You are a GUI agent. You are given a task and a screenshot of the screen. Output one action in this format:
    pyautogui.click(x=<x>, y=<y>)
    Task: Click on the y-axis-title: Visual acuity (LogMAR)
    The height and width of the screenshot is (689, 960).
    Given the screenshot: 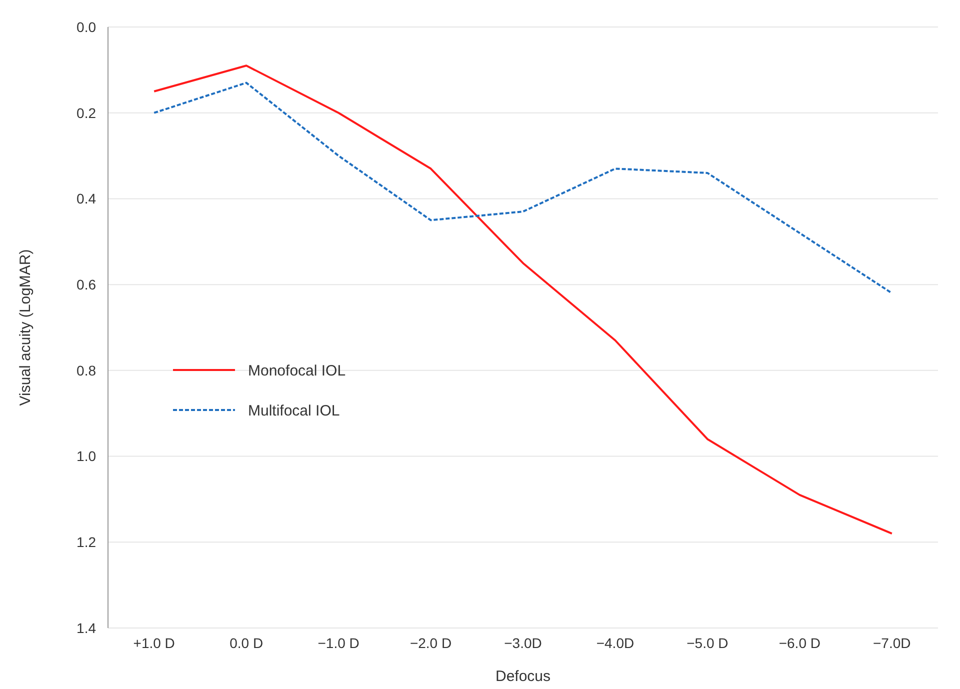 What is the action you would take?
    pyautogui.click(x=25, y=327)
    